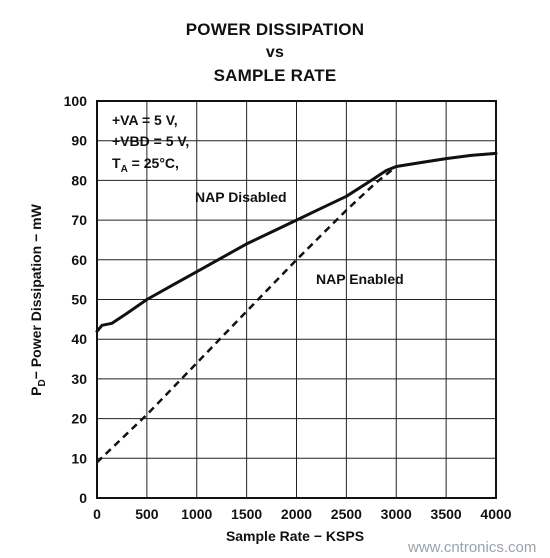 Image resolution: width=550 pixels, height=558 pixels. Describe the element at coordinates (97, 514) in the screenshot. I see `x-tick-label: 0` at that location.